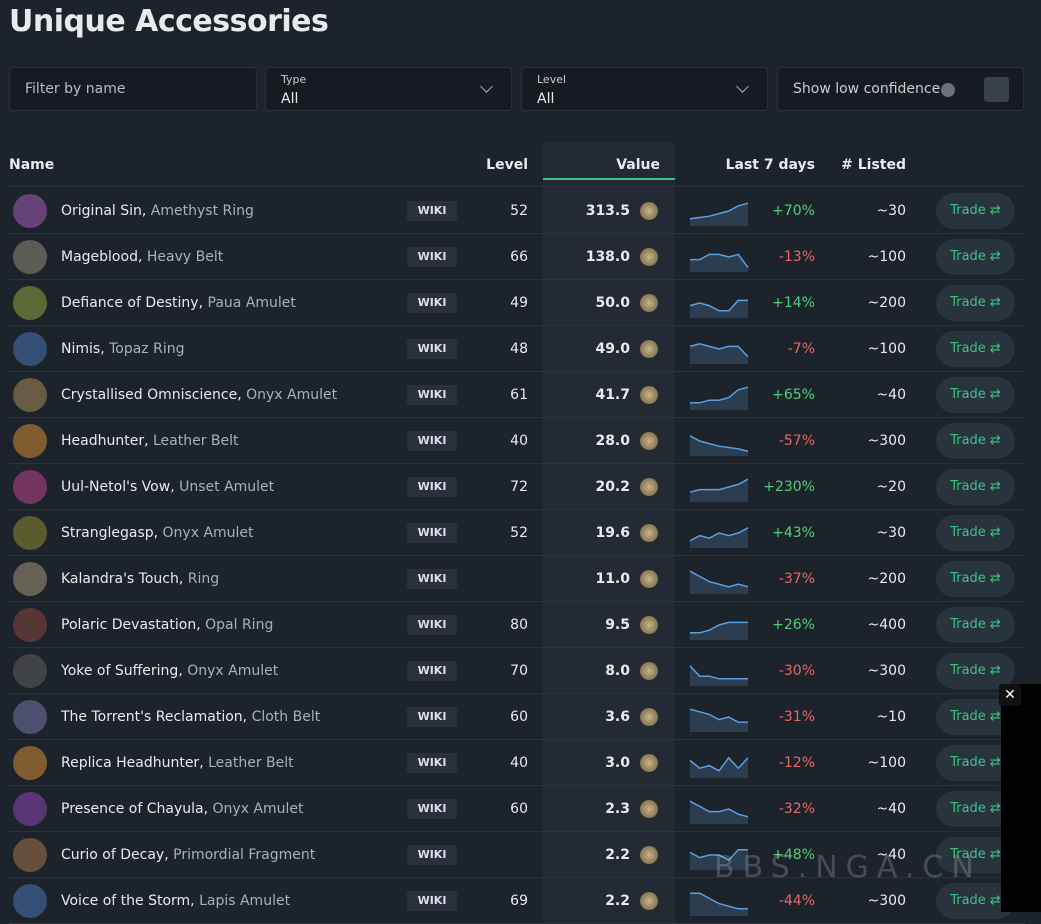 Image resolution: width=1041 pixels, height=924 pixels. What do you see at coordinates (891, 395) in the screenshot?
I see `listed: ~40` at bounding box center [891, 395].